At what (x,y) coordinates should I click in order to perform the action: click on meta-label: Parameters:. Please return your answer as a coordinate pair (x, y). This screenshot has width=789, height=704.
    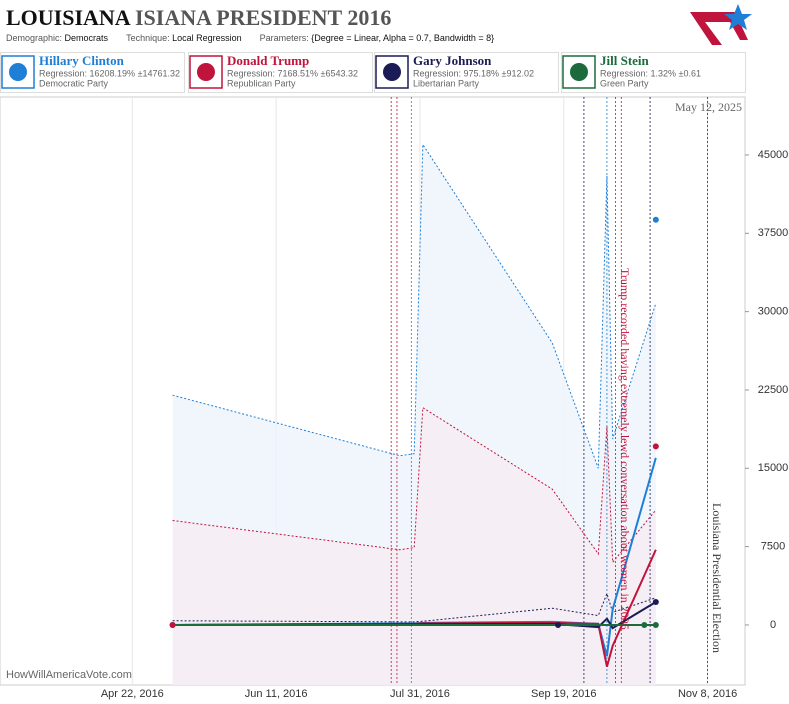
    Looking at the image, I should click on (284, 38).